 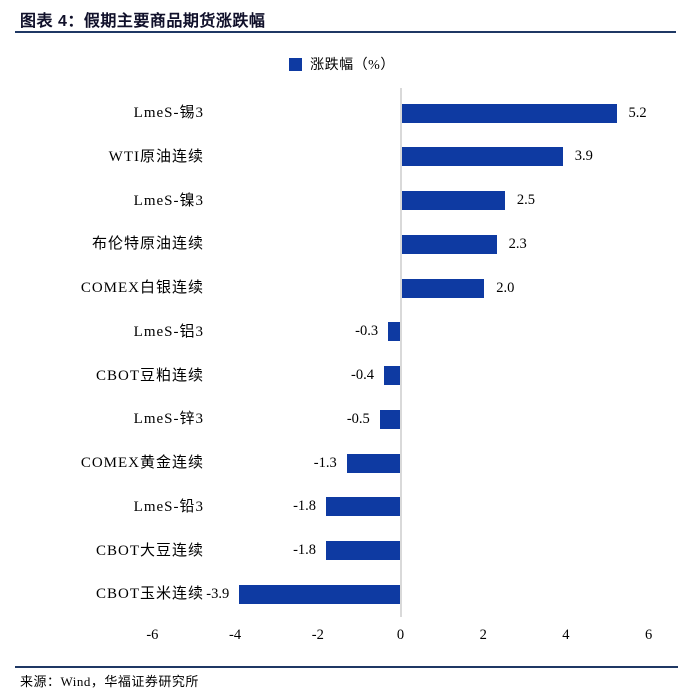 What do you see at coordinates (109, 681) in the screenshot?
I see `source-note: 来源：Wind，华福证券研究所` at bounding box center [109, 681].